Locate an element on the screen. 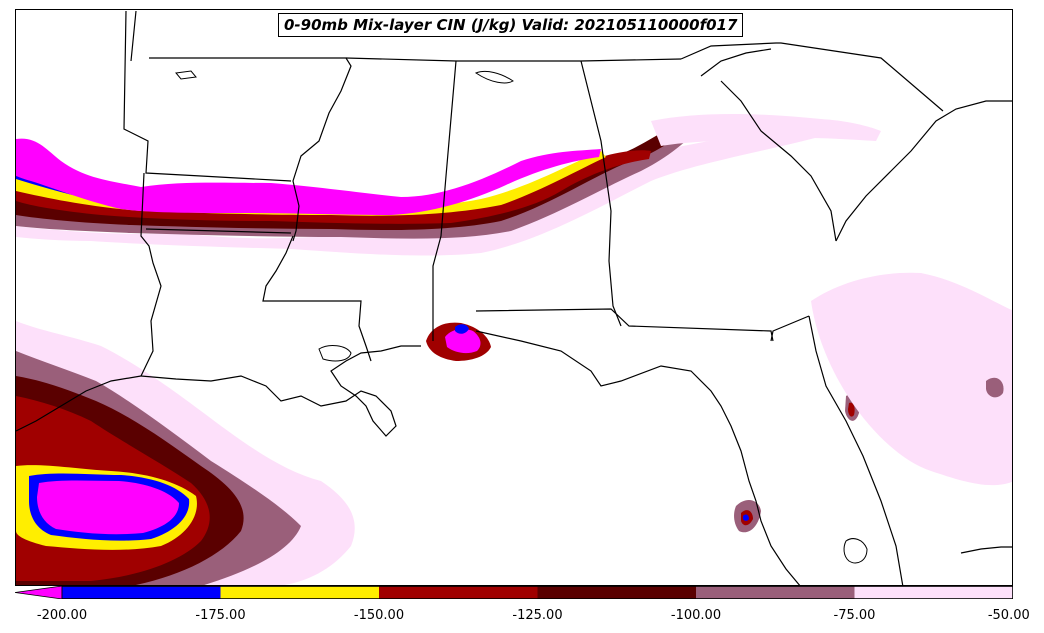 The width and height of the screenshot is (1044, 633). coast-fl-gulf is located at coordinates (638, 457).